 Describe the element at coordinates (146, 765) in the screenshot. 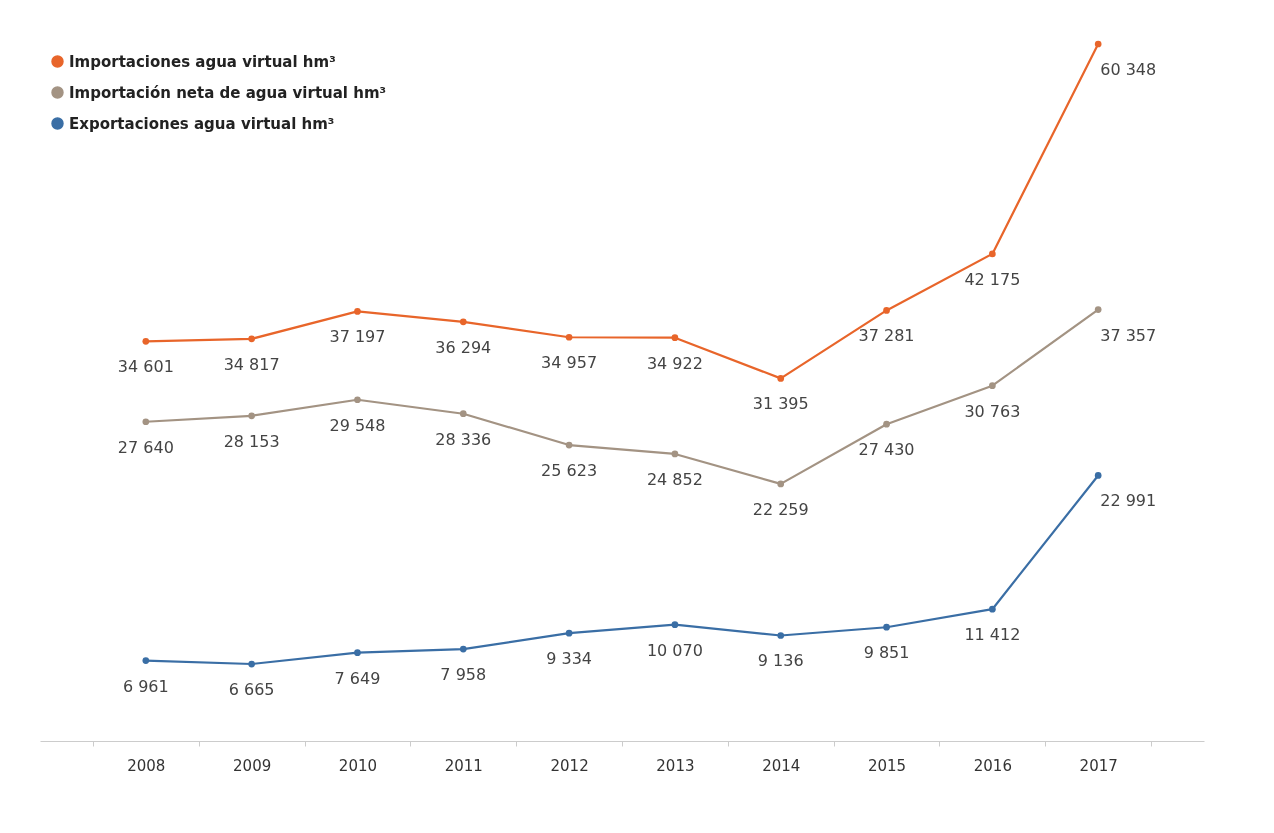

I see `x-tick-label: 2008` at that location.